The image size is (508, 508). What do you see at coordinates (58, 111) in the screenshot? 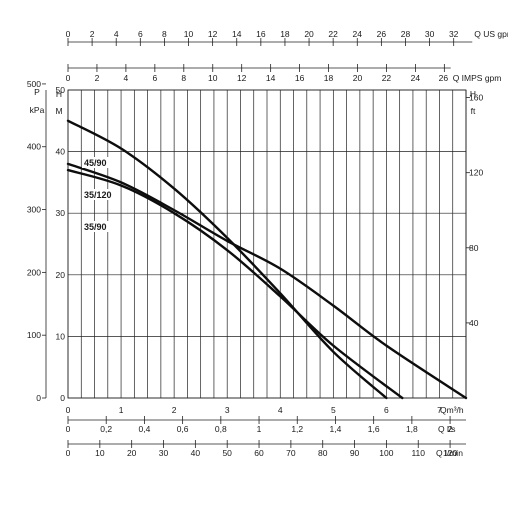
I see `axis-label-y-m-part: M` at bounding box center [58, 111].